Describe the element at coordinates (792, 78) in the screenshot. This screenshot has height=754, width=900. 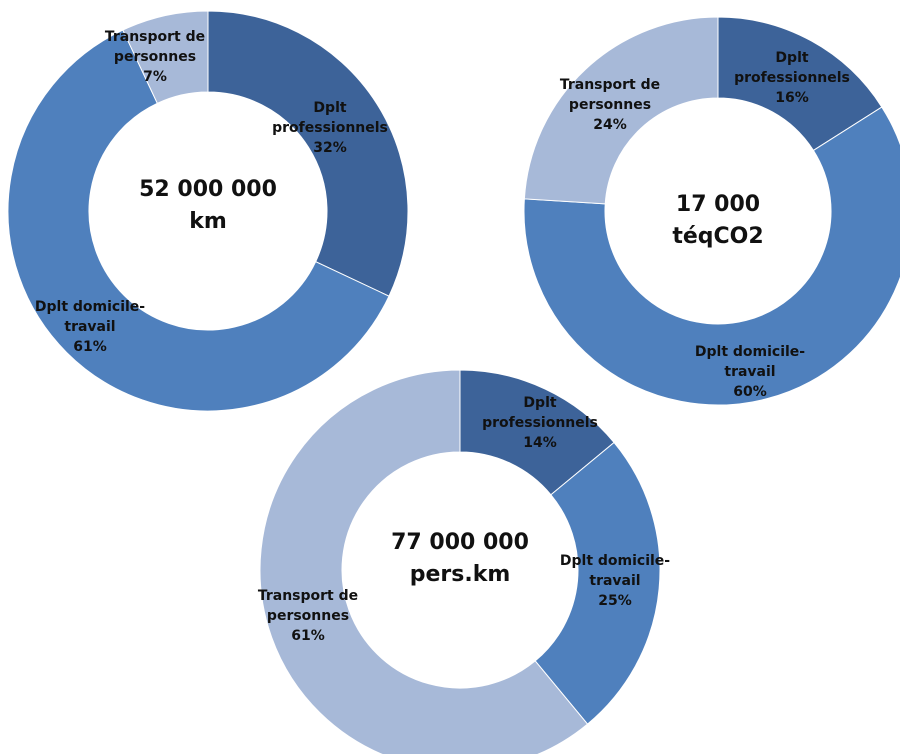
I see `slice-label-dplt-professionnels: Dplt professionnels 16%` at that location.